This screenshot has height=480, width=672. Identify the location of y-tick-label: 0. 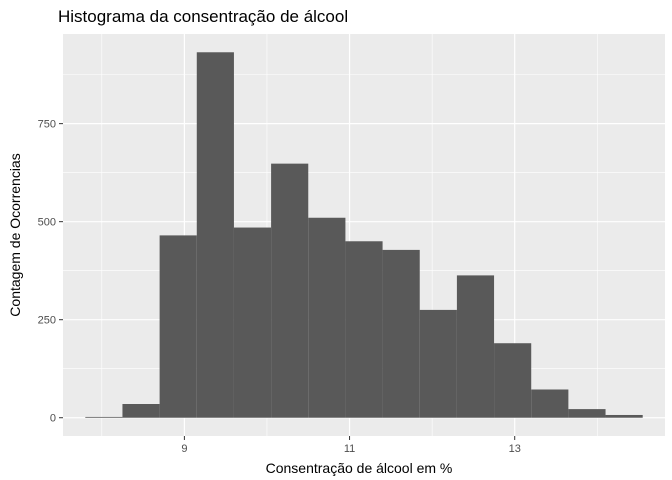
(53, 419).